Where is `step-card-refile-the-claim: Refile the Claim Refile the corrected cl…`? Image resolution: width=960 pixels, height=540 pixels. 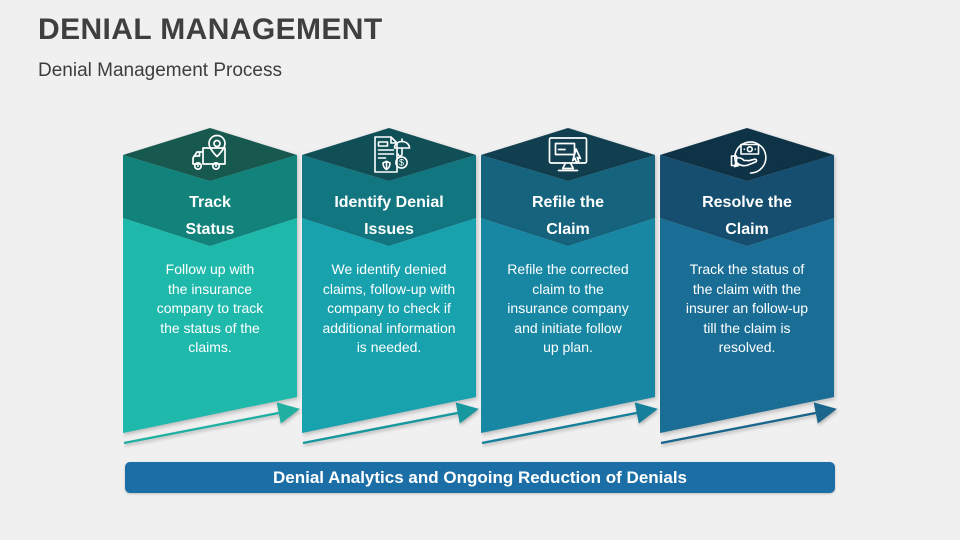
step-card-refile-the-claim: Refile the Claim Refile the corrected cl… is located at coordinates (573, 294).